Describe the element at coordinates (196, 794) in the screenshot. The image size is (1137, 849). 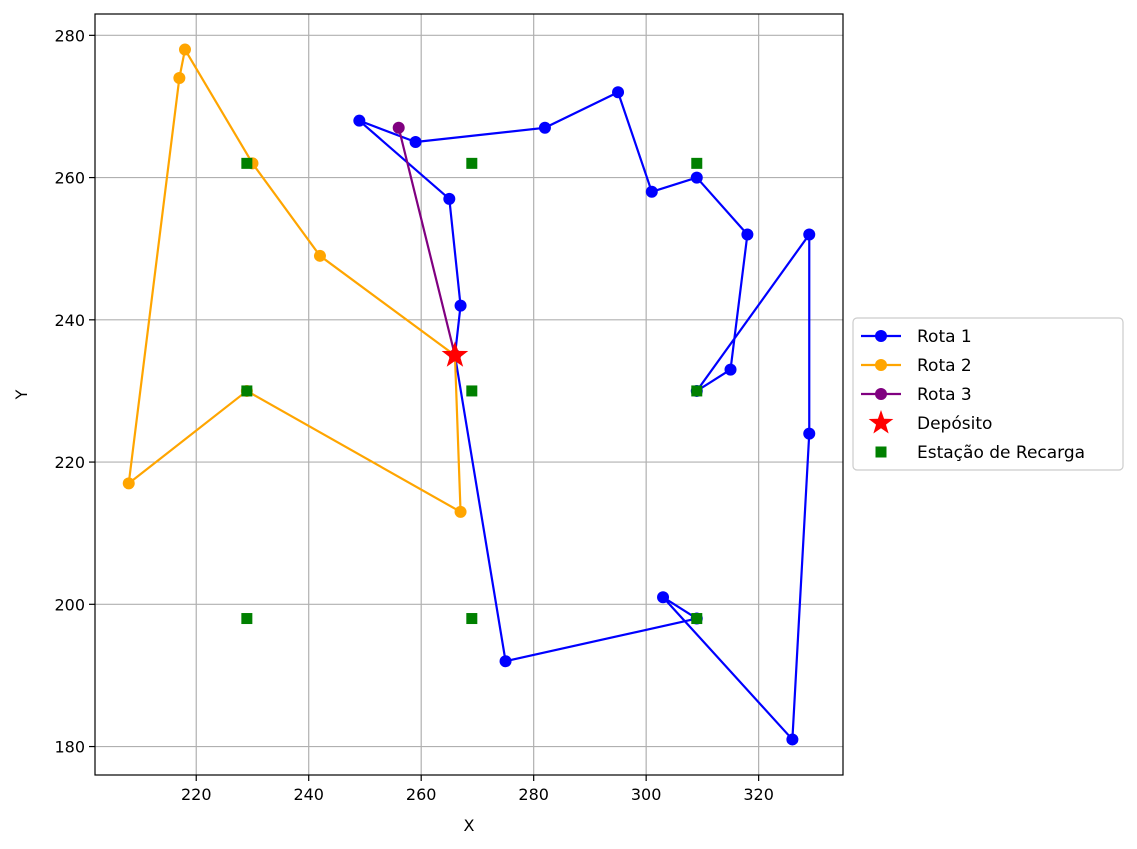
I see `x-tick-label: 220` at that location.